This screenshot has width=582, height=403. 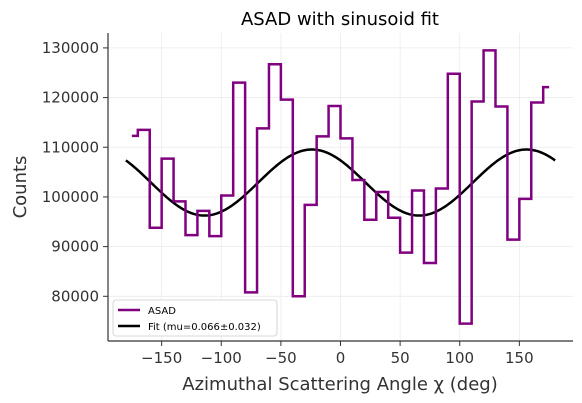 I want to click on x-ticks: −150 −100 −50 0 50 100 150, so click(x=337, y=354).